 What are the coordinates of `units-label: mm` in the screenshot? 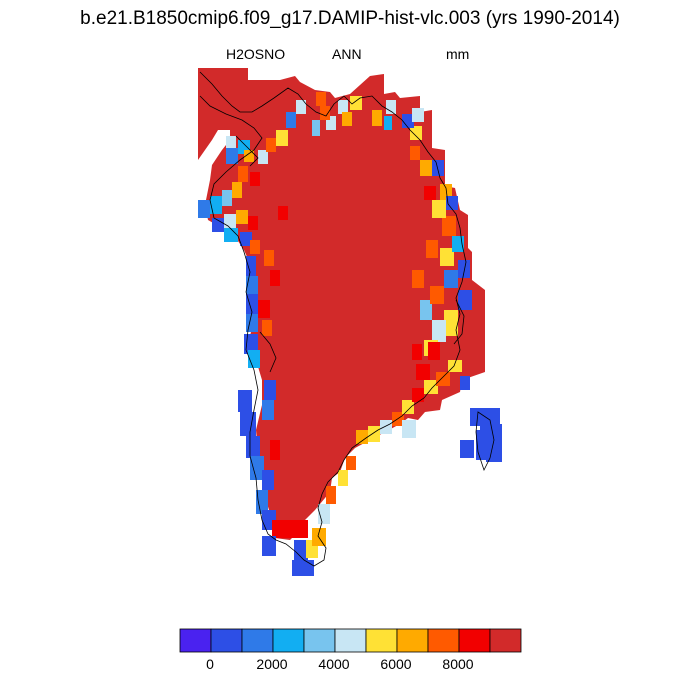 It's located at (458, 54).